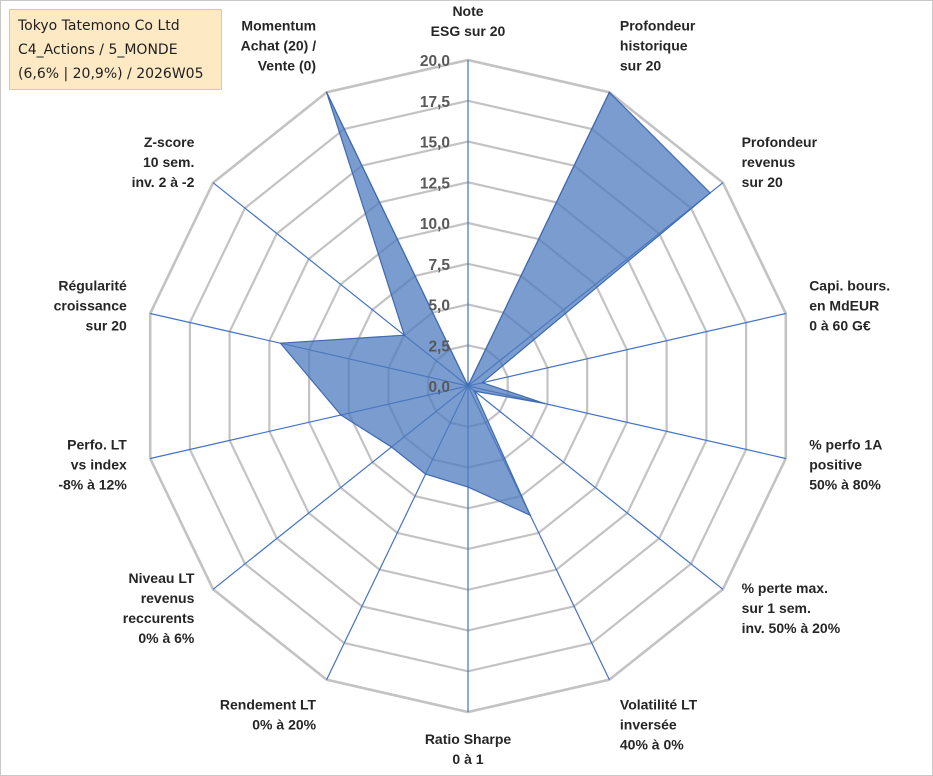 The height and width of the screenshot is (776, 933). Describe the element at coordinates (278, 26) in the screenshot. I see `axis-label-line: Momentum` at that location.